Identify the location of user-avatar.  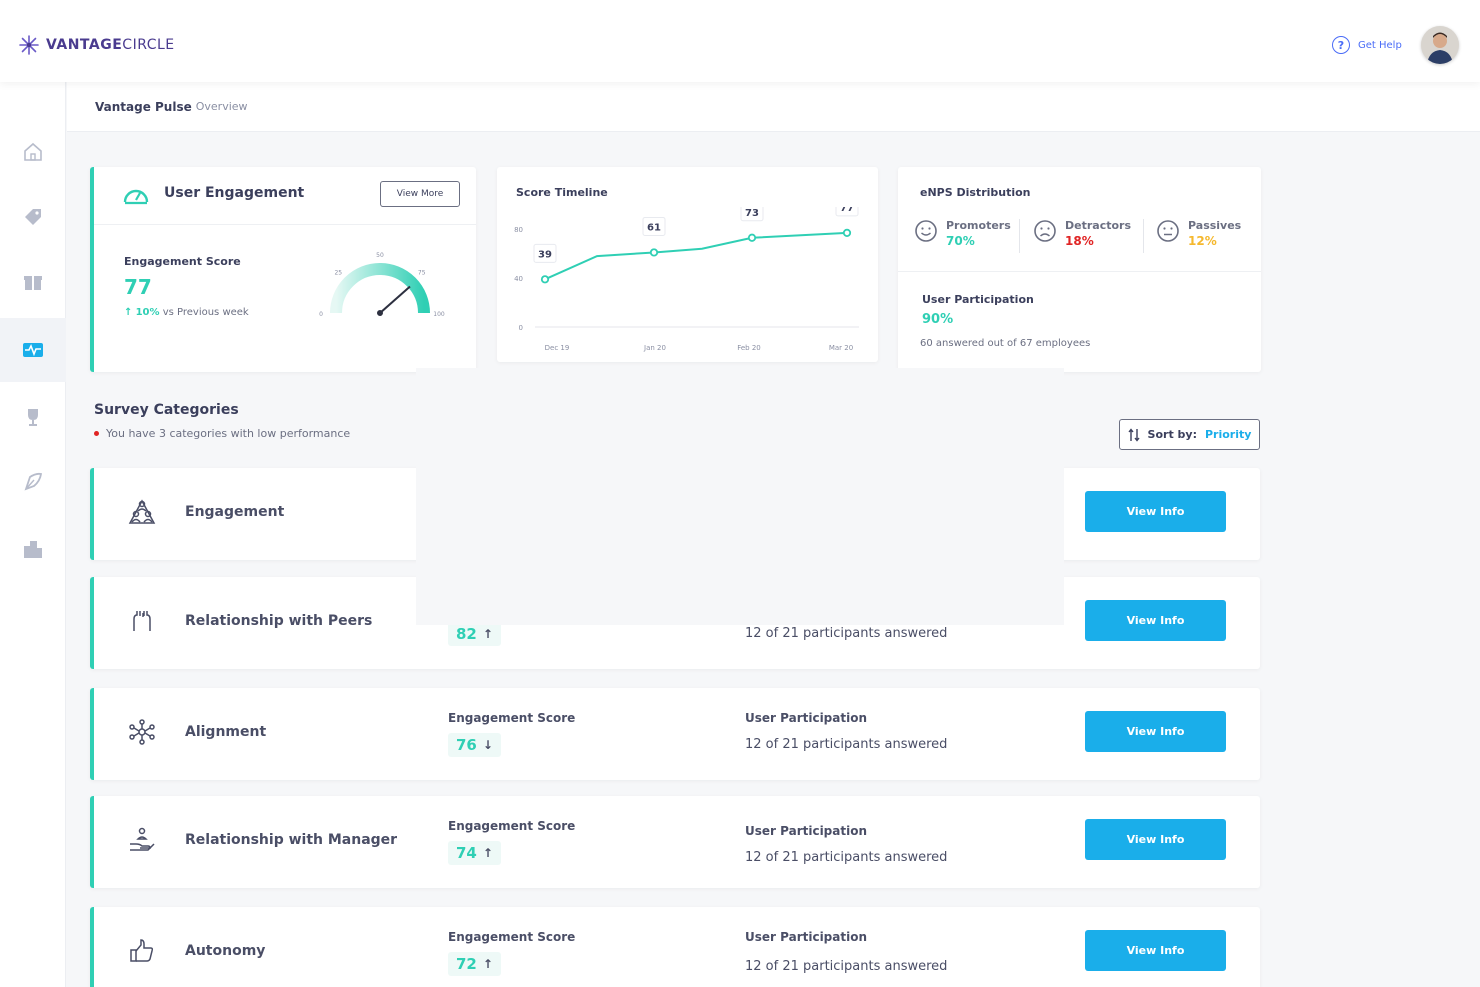
(1440, 45).